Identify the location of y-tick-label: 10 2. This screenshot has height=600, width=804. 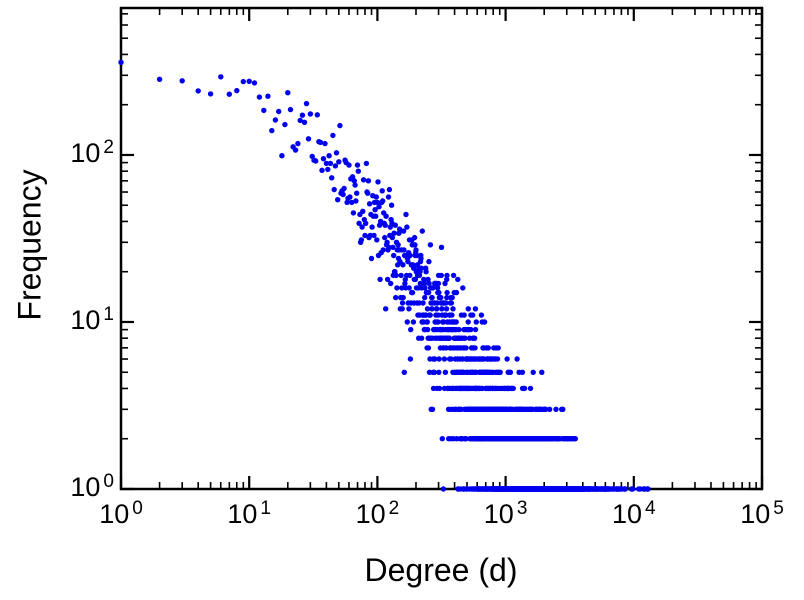
(92, 152).